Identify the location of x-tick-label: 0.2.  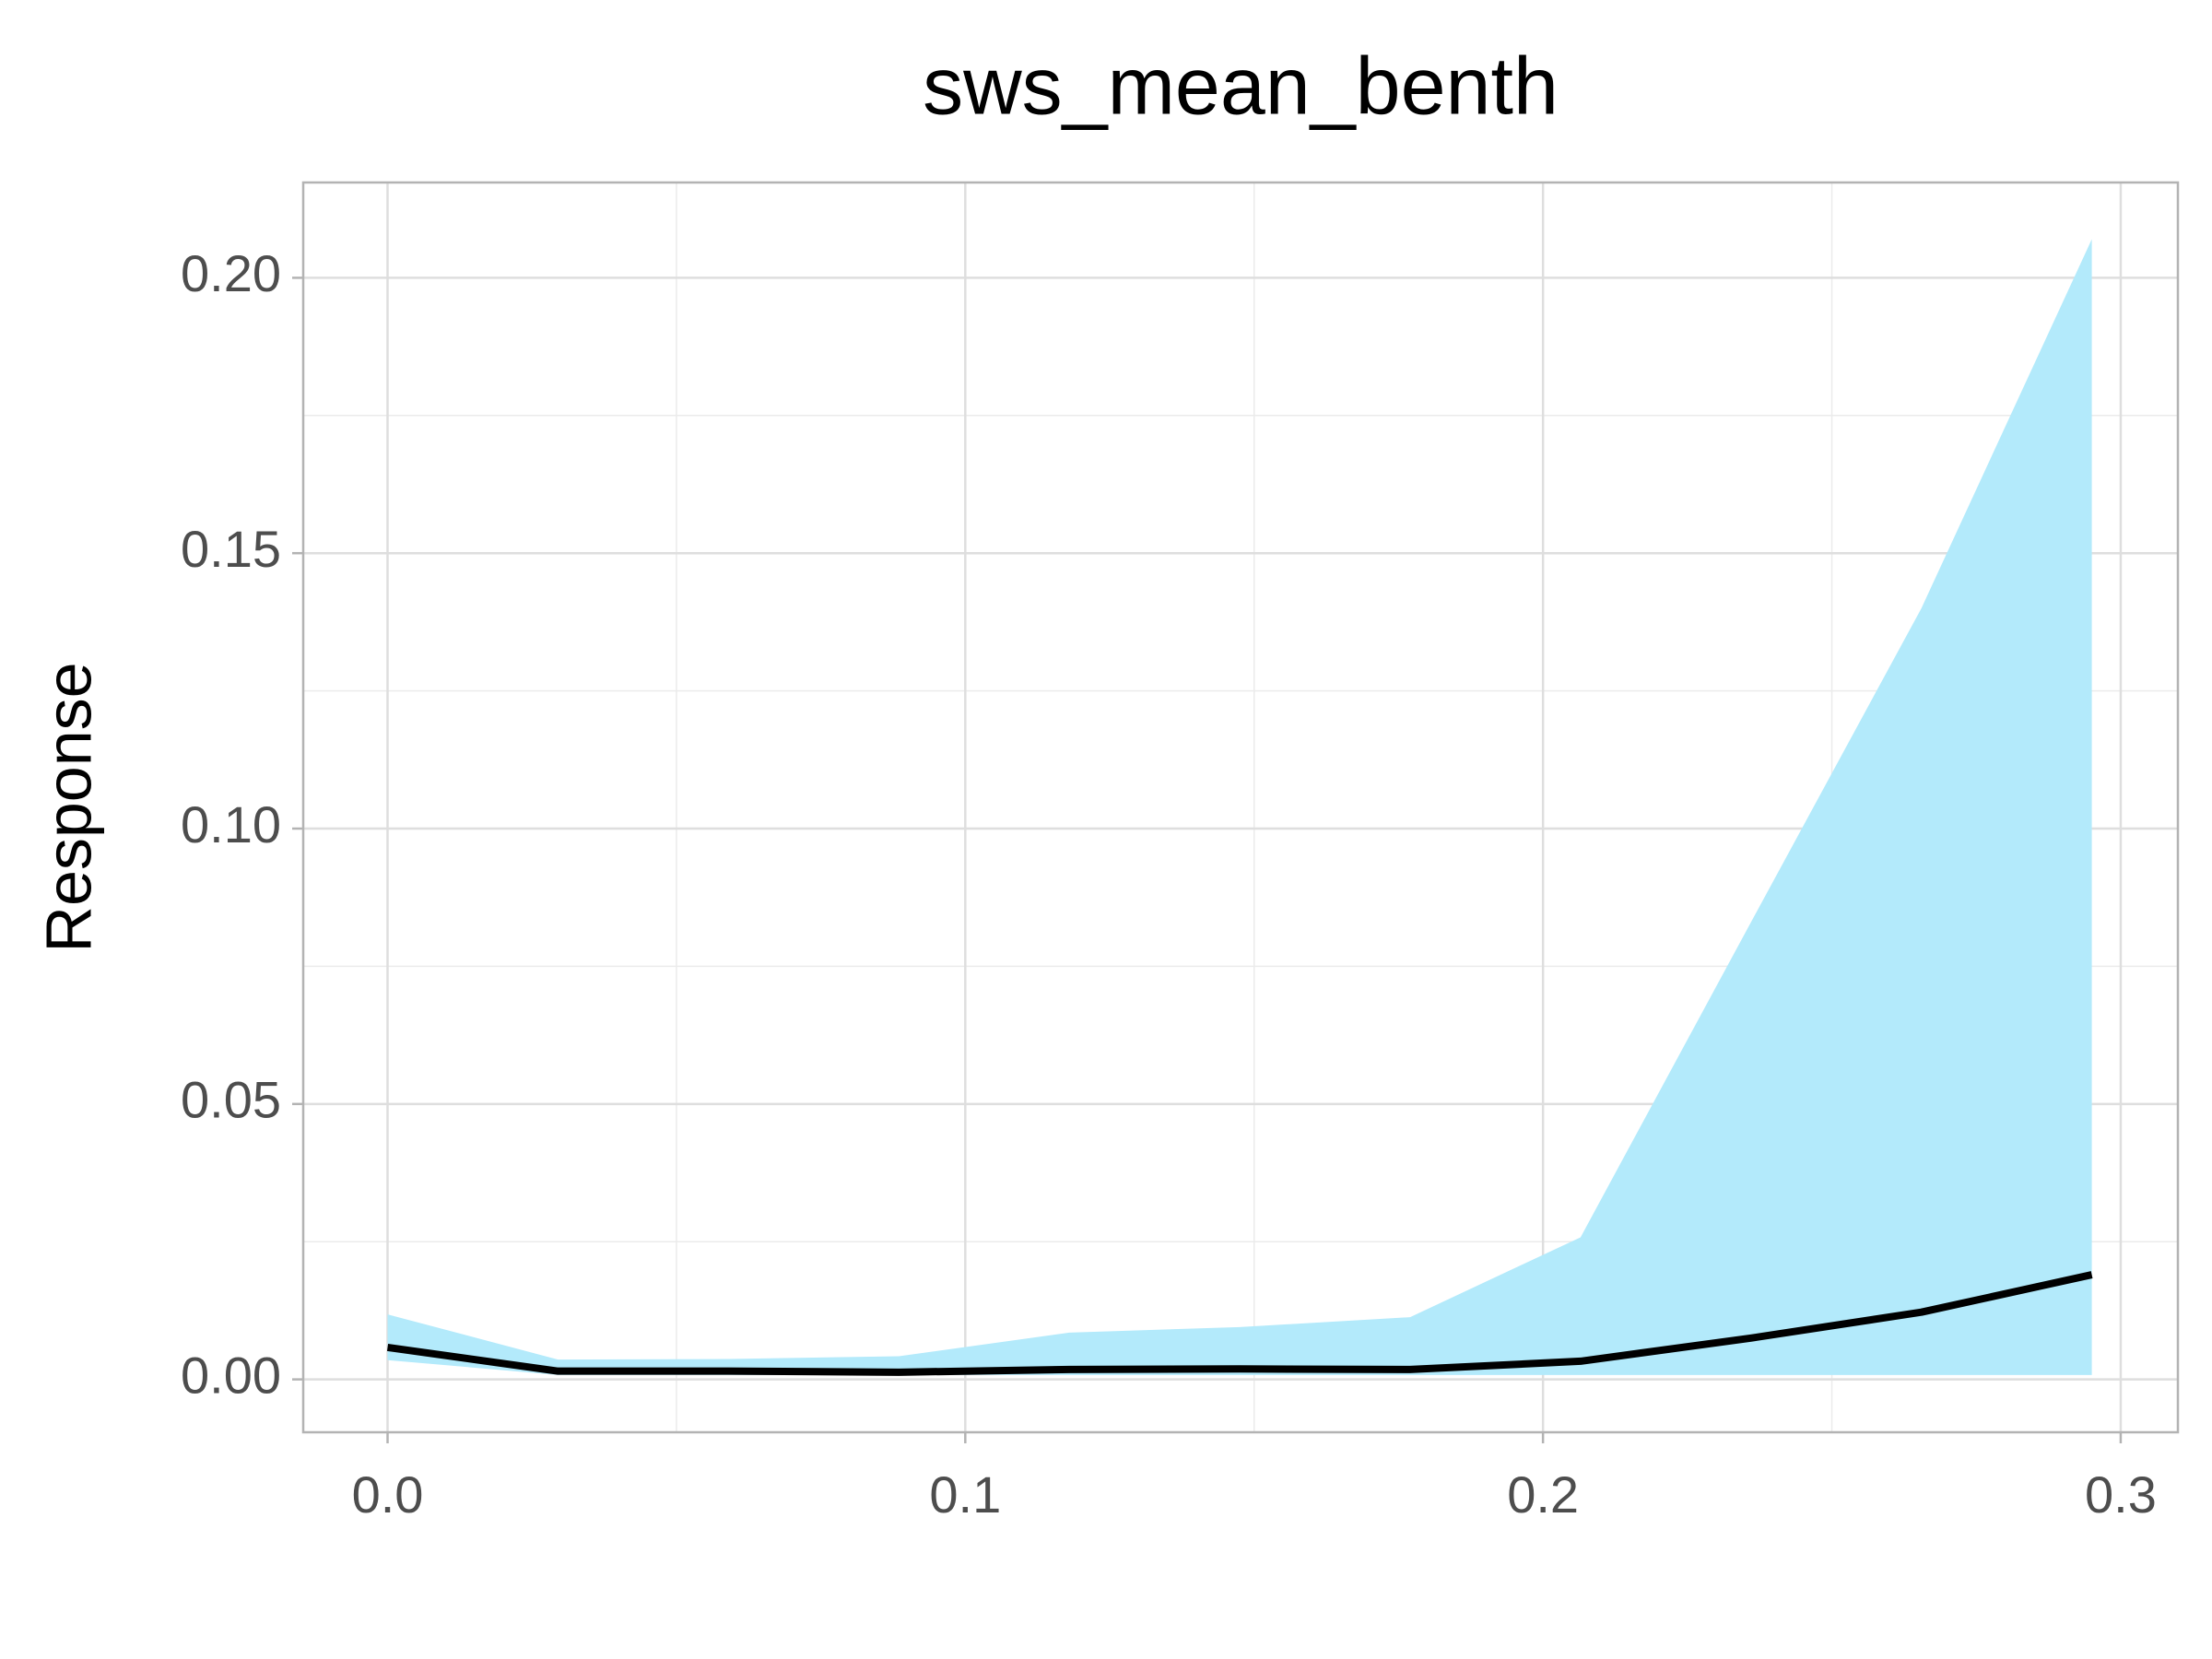
(1543, 1494).